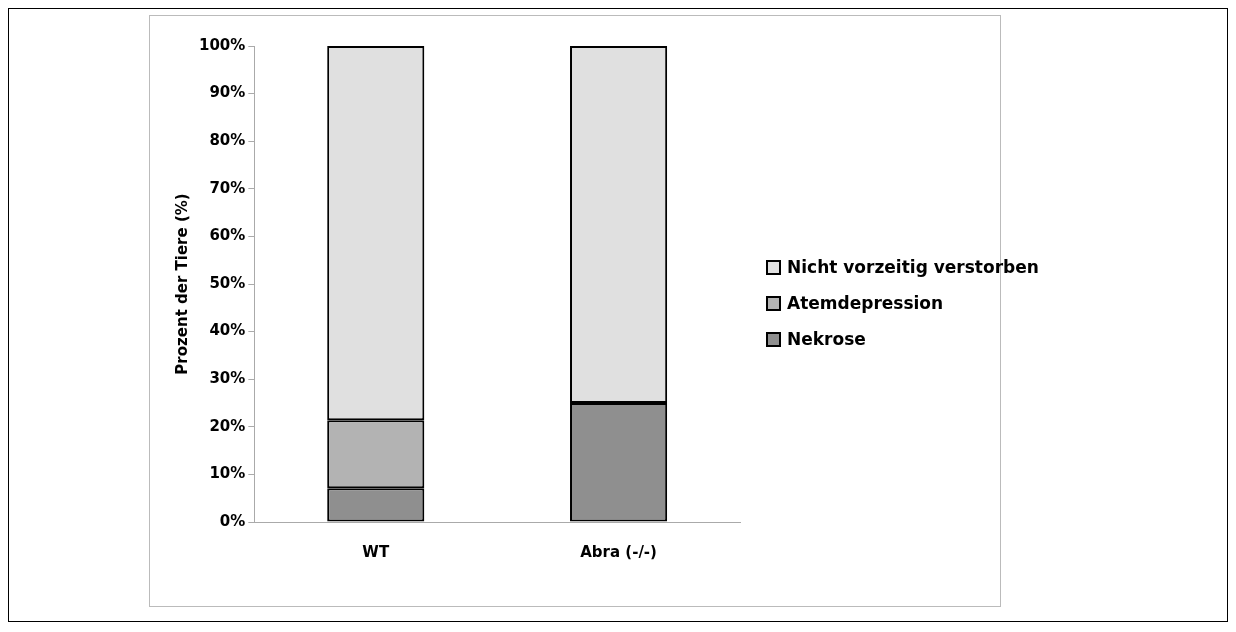 The width and height of the screenshot is (1236, 632). Describe the element at coordinates (181, 284) in the screenshot. I see `y-axis-title: Prozent der Tiere (%)` at that location.